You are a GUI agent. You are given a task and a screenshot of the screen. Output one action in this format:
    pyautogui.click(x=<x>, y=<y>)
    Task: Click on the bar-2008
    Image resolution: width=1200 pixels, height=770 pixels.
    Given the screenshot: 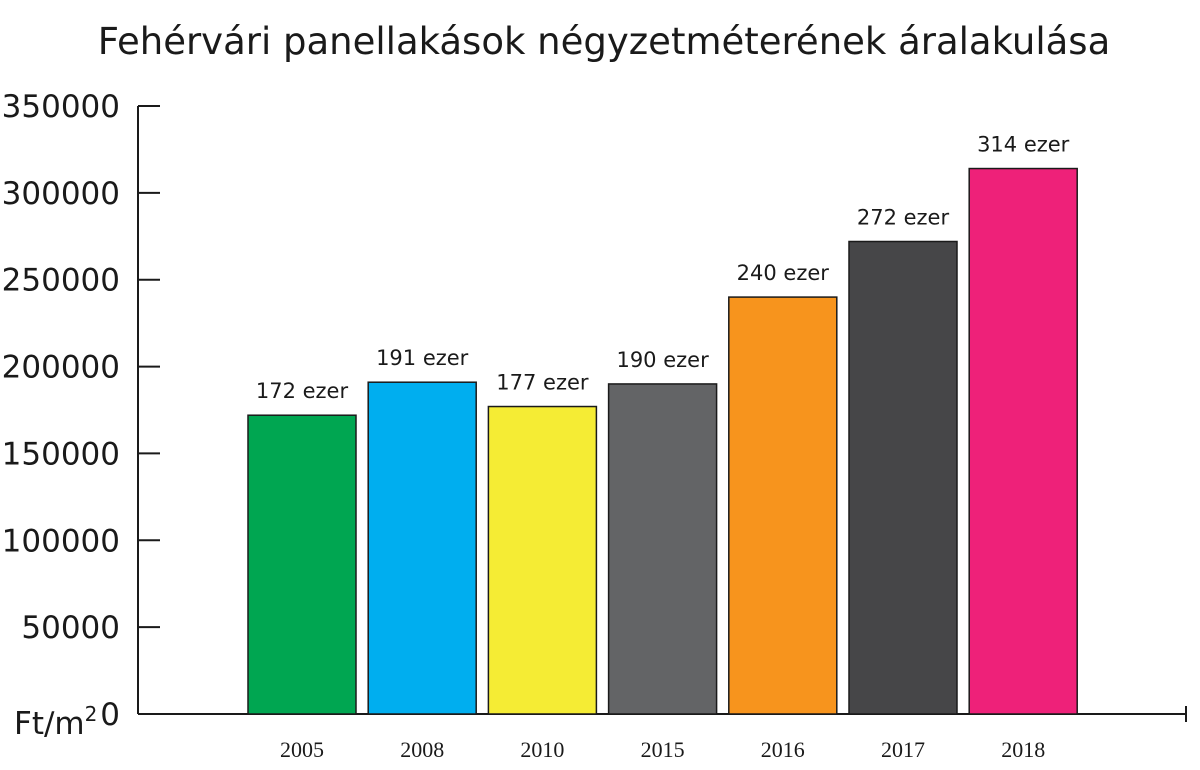 What is the action you would take?
    pyautogui.click(x=422, y=548)
    